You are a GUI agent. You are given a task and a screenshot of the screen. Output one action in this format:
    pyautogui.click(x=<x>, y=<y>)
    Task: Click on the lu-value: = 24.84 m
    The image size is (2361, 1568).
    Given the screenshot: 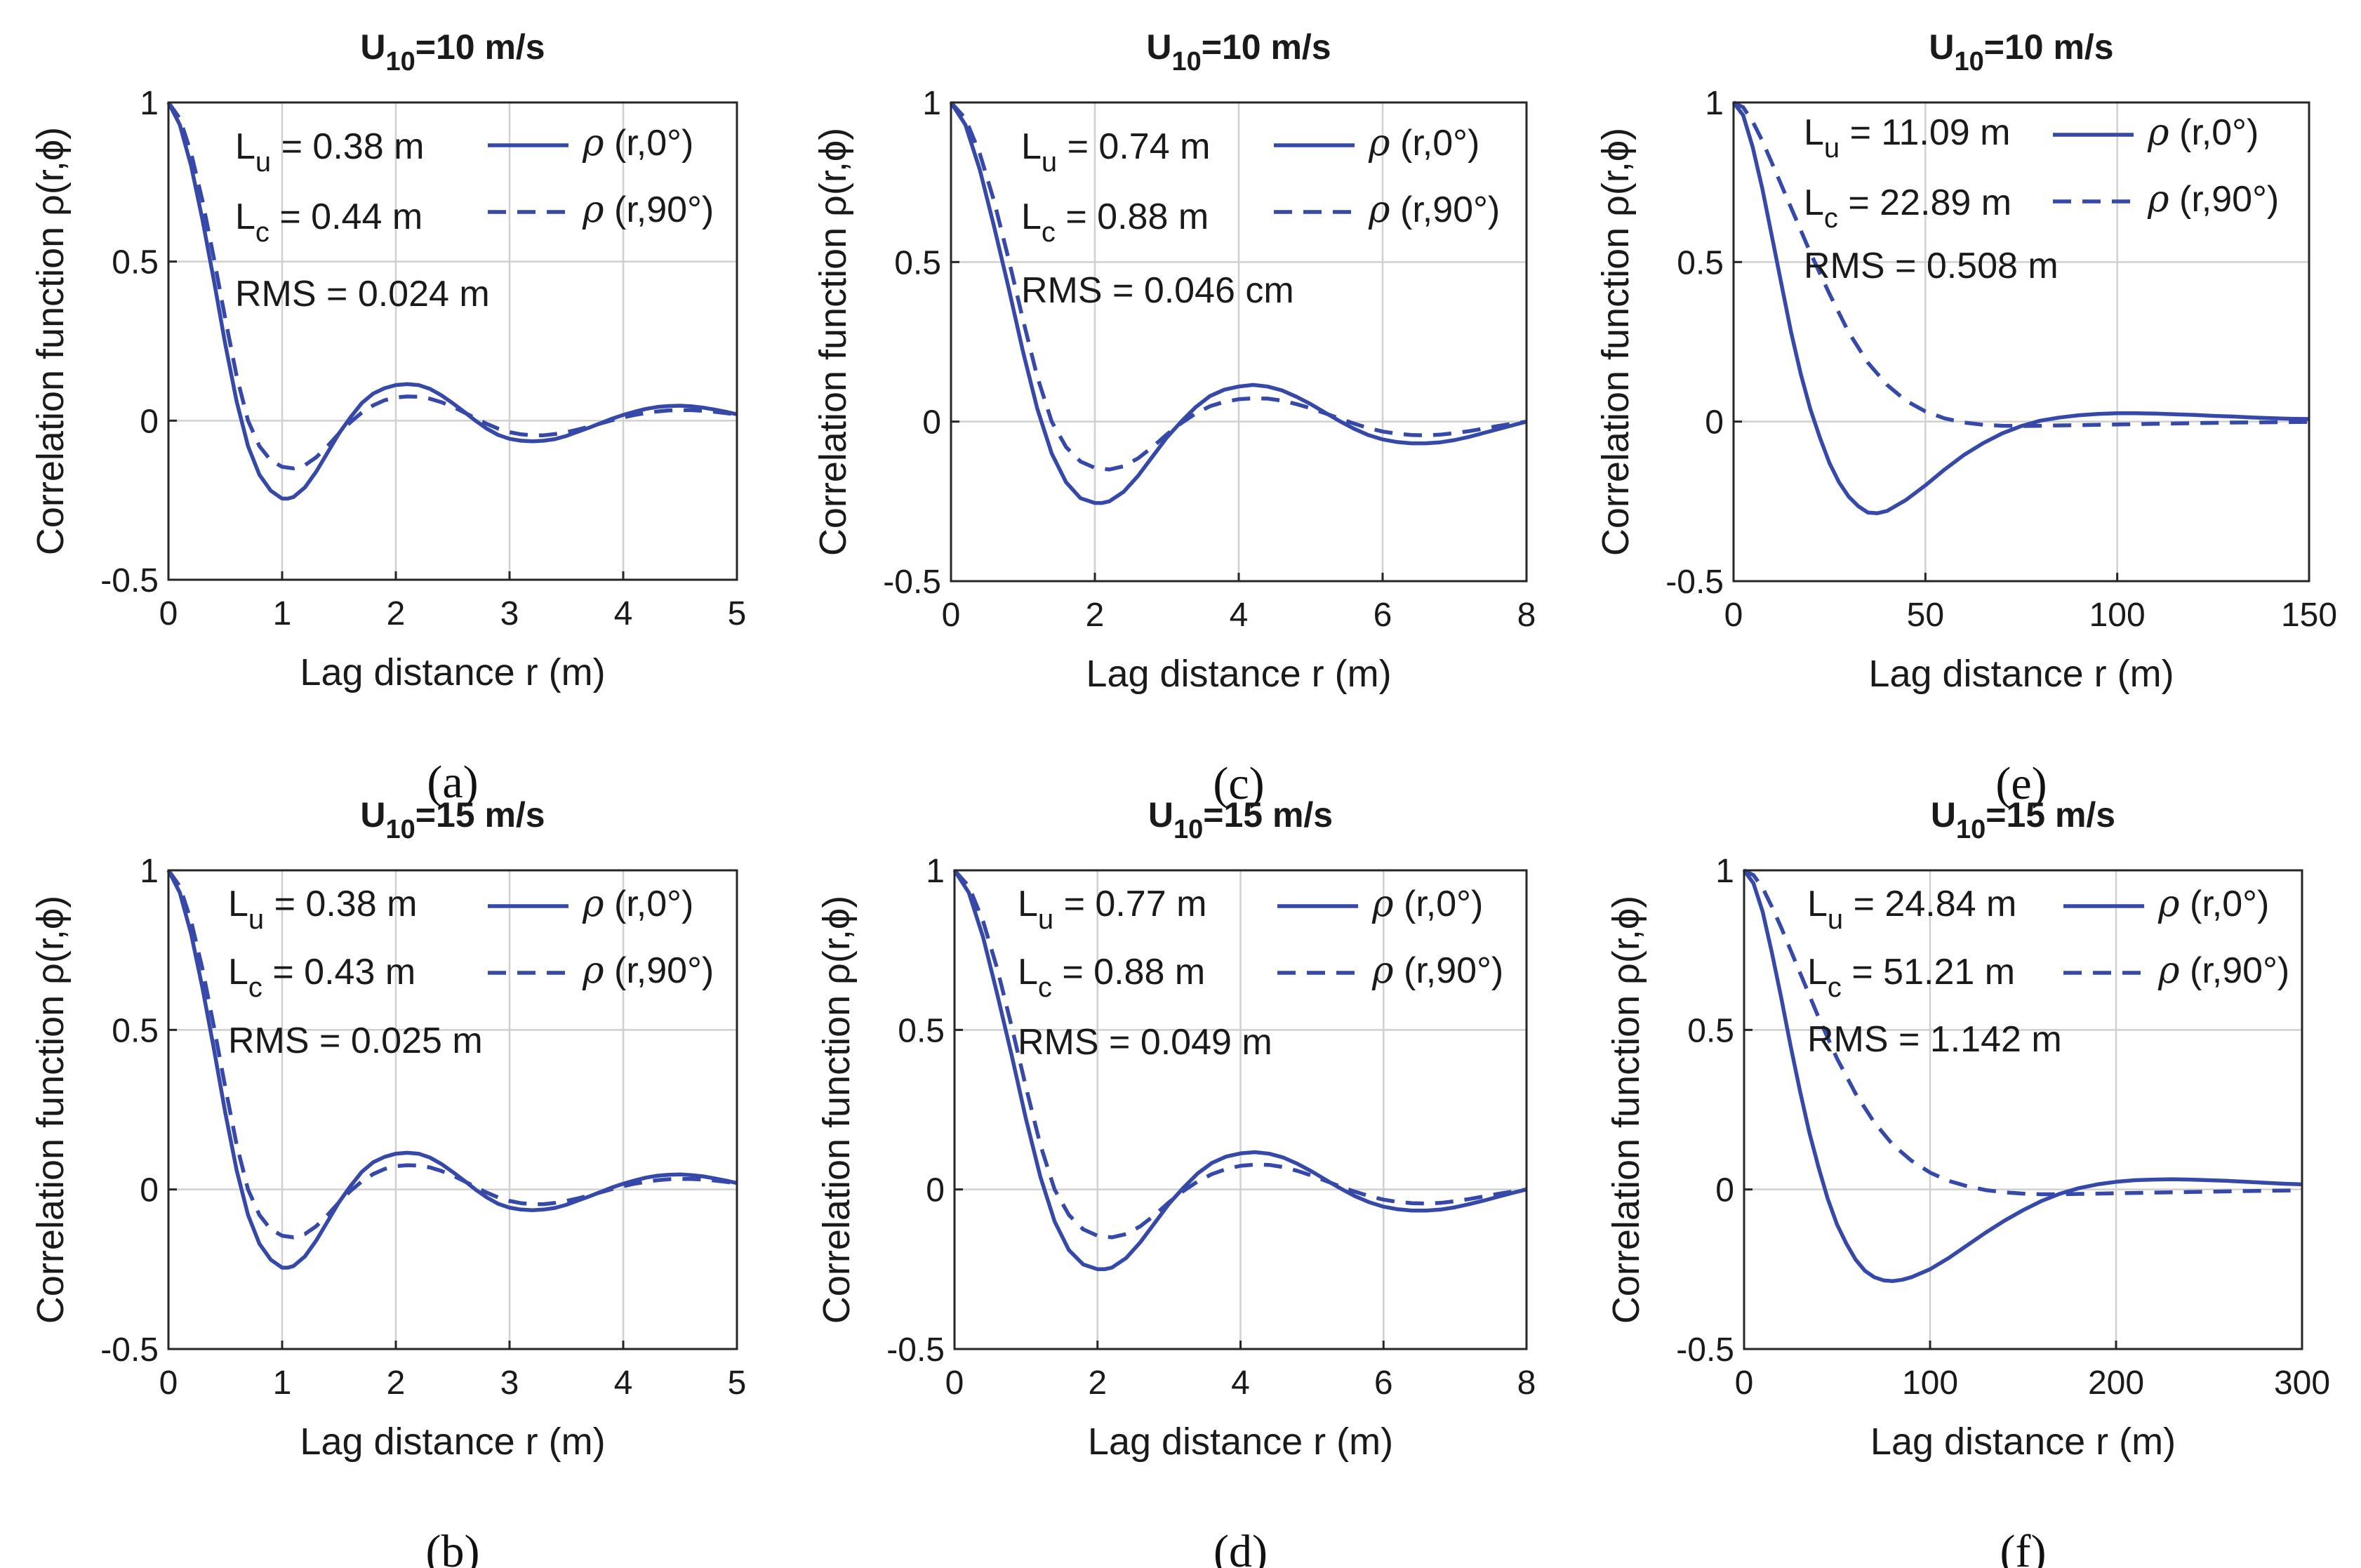 What is the action you would take?
    pyautogui.click(x=1929, y=904)
    